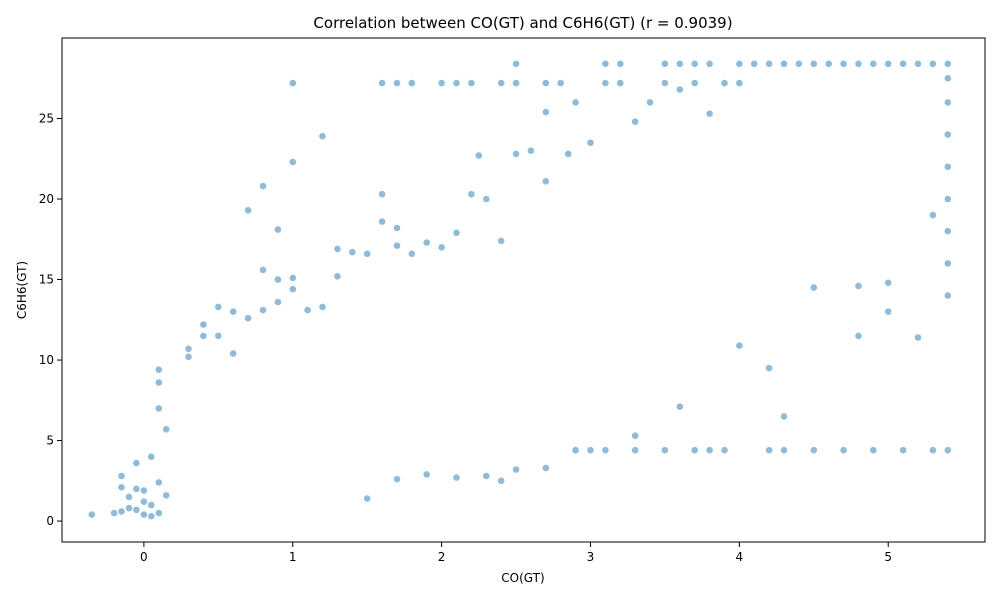 This screenshot has width=1000, height=600. What do you see at coordinates (46, 280) in the screenshot?
I see `y-tick-label: 15` at bounding box center [46, 280].